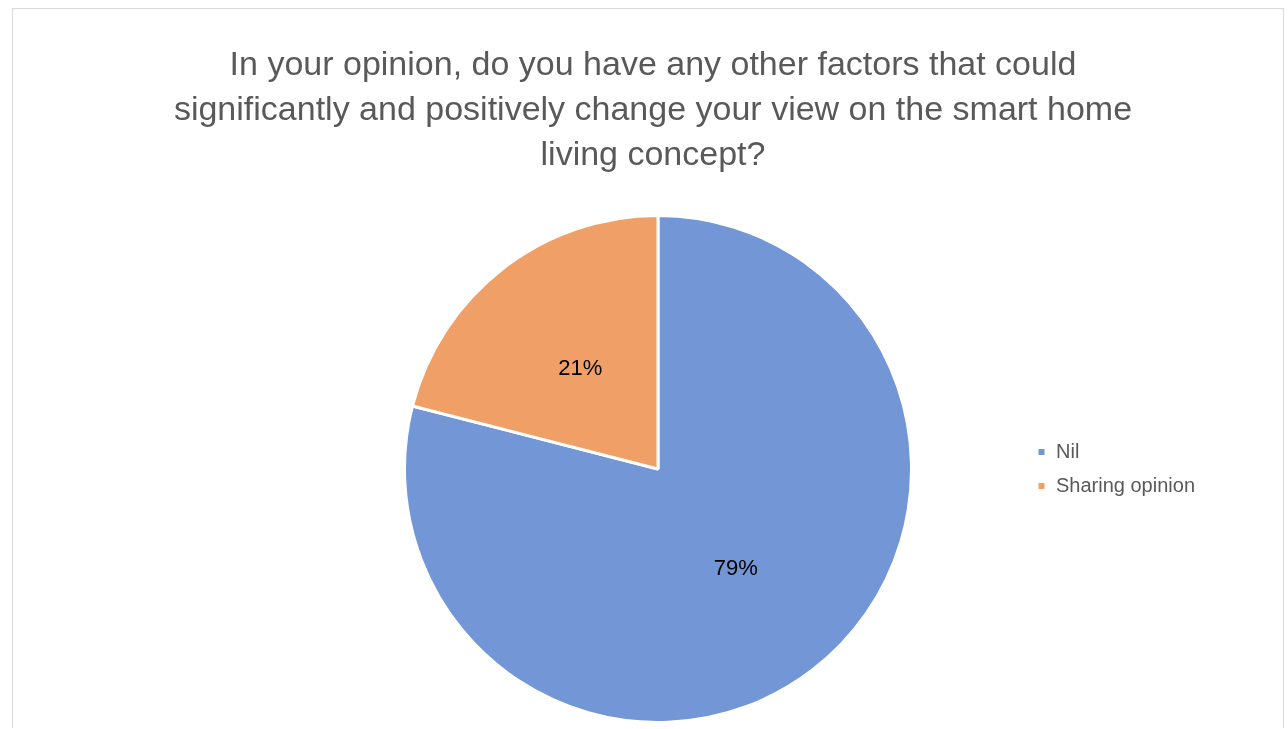 This screenshot has width=1288, height=729. I want to click on legend-label: Nil, so click(1068, 450).